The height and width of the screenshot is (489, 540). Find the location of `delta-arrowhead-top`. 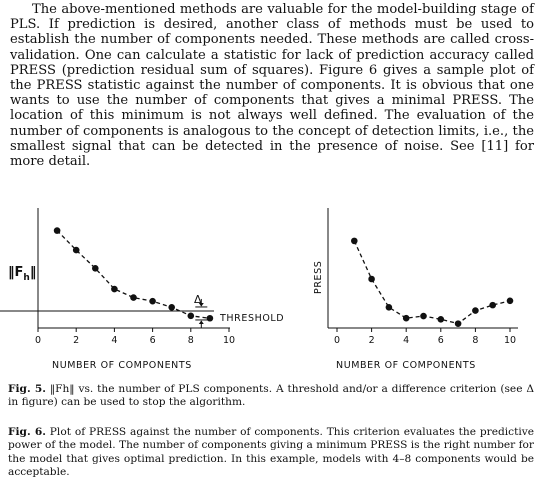

delta-arrowhead-top is located at coordinates (201, 304).